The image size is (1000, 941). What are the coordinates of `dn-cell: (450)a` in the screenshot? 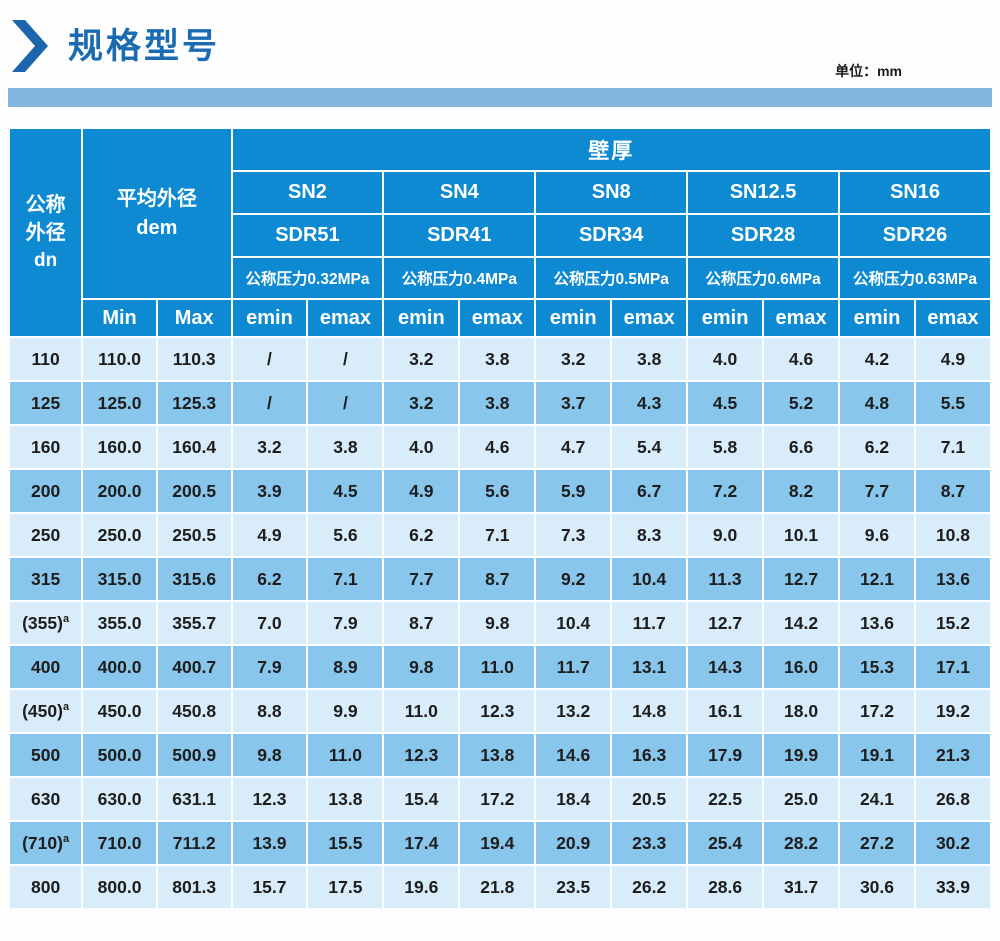 It's located at (46, 711).